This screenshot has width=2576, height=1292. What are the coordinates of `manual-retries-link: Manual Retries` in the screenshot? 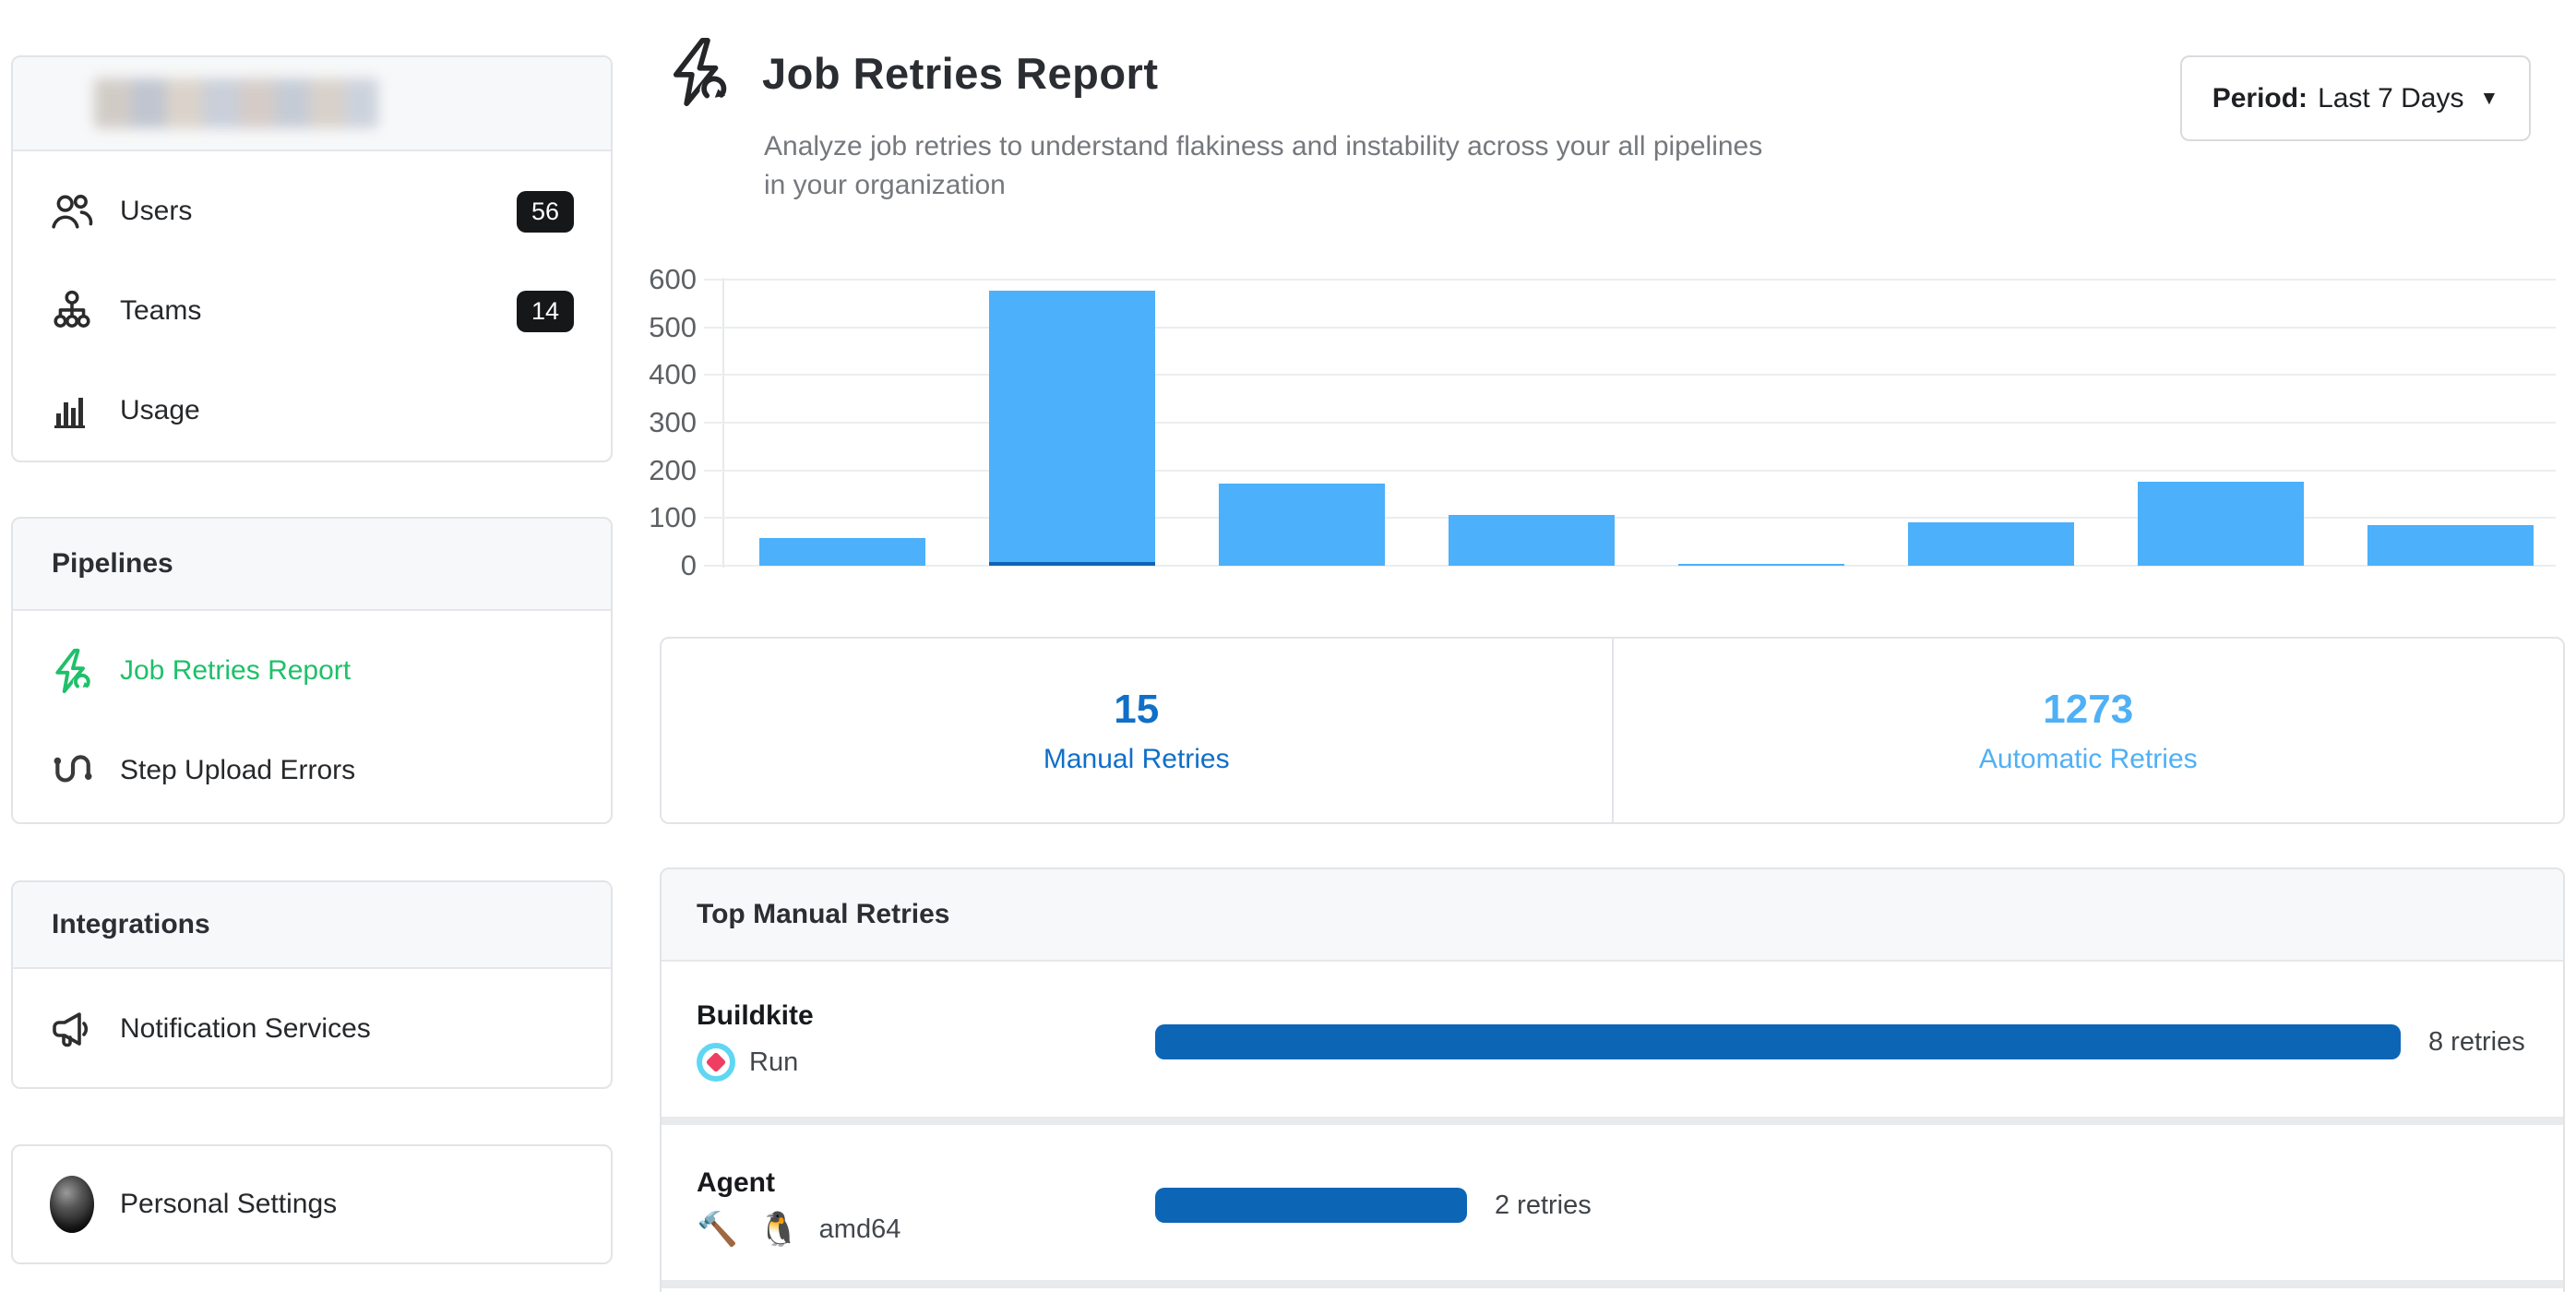 It's located at (1136, 759).